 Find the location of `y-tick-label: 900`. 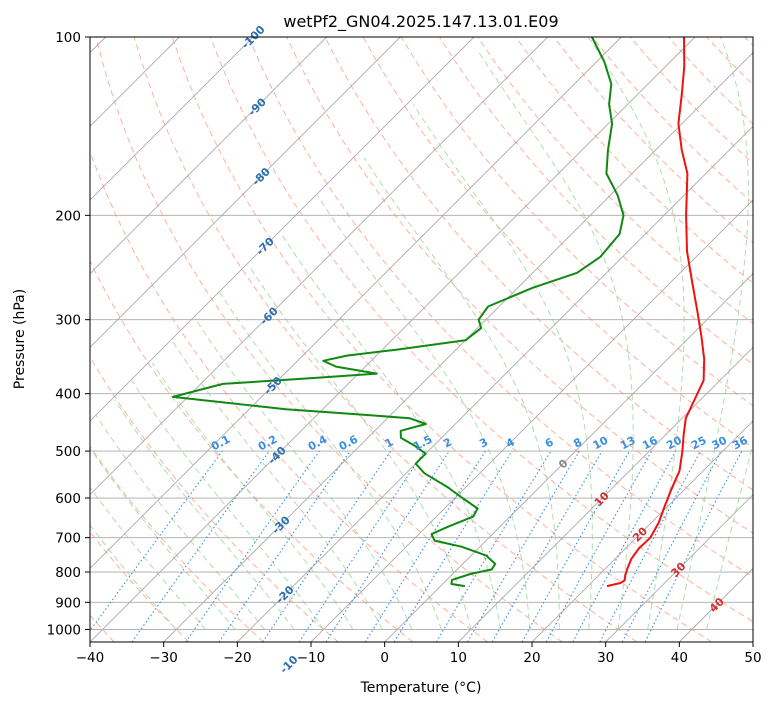

y-tick-label: 900 is located at coordinates (68, 603).